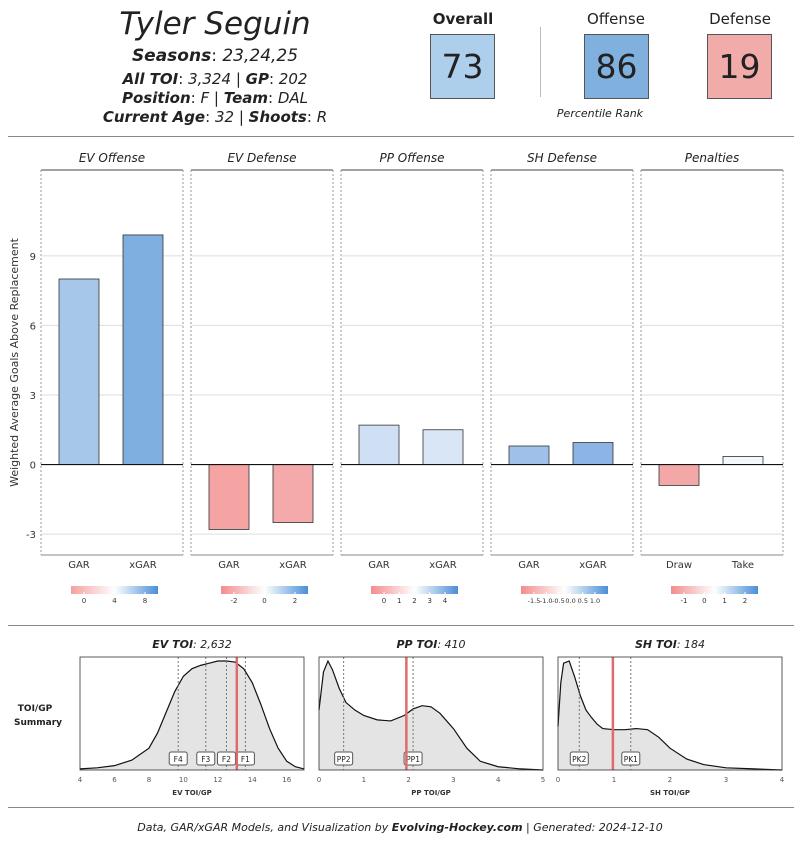 This screenshot has width=800, height=850. Describe the element at coordinates (183, 780) in the screenshot. I see `x-tick-label: 10` at that location.